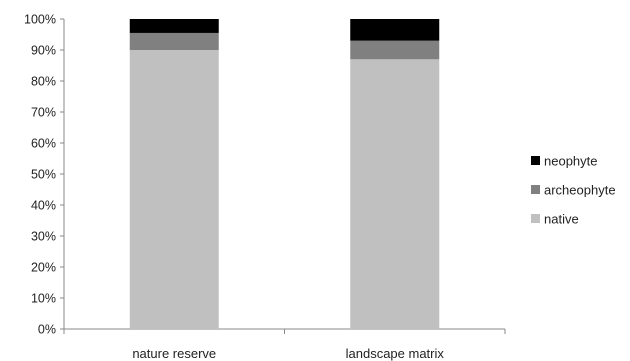 This screenshot has width=630, height=361. What do you see at coordinates (395, 353) in the screenshot?
I see `x-category-label: landscape matrix` at bounding box center [395, 353].